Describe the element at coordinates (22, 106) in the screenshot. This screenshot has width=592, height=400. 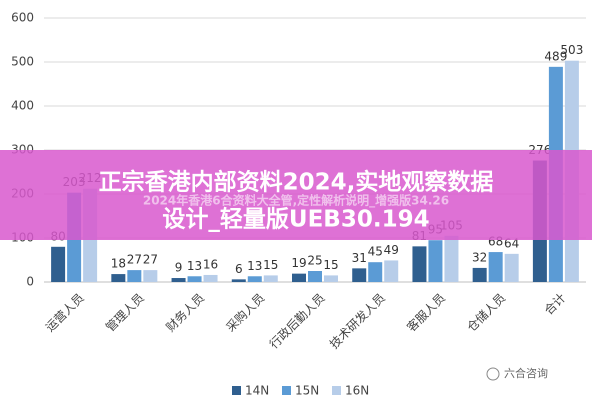
I see `y-tick-label: 400` at that location.